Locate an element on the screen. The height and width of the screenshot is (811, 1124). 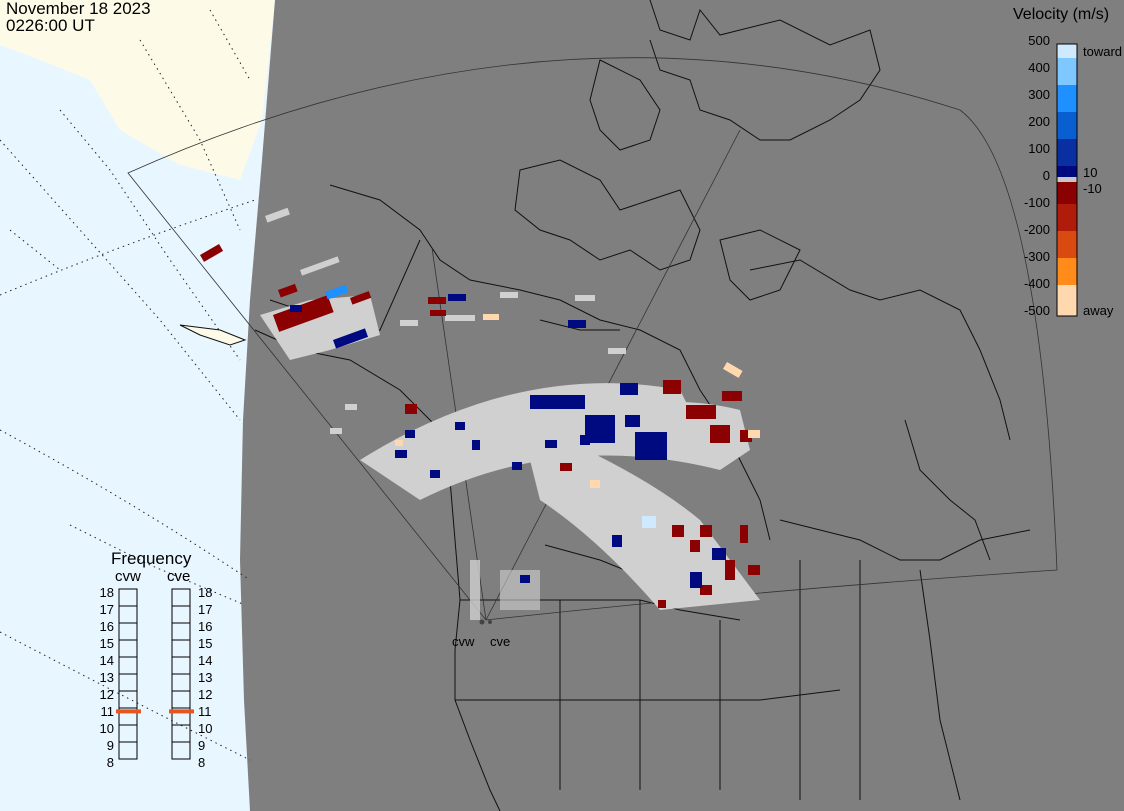
pale-land is located at coordinates (137, 90).